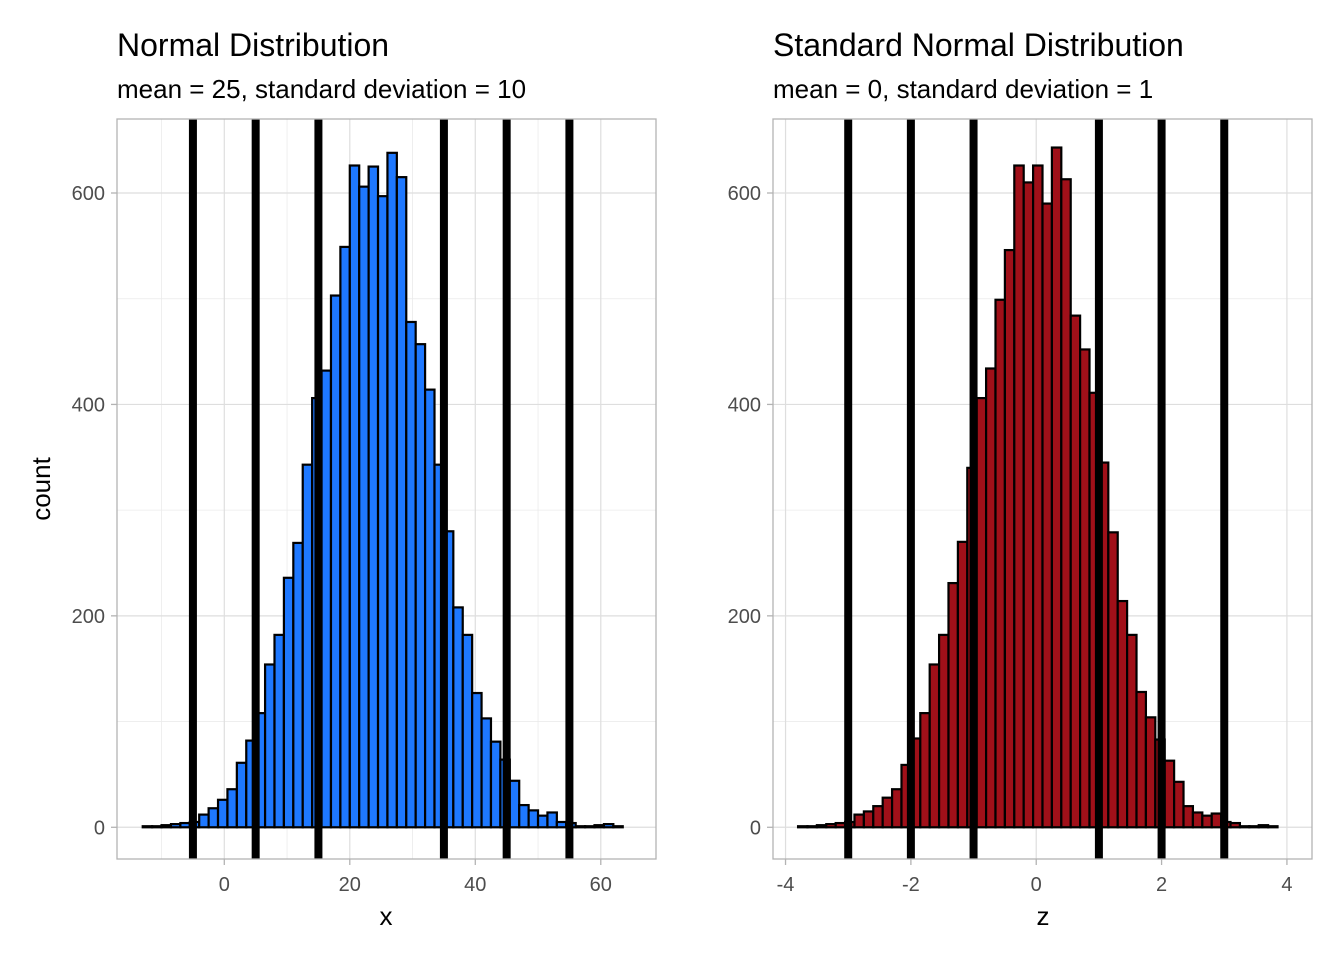 The image size is (1344, 960). I want to click on left-x-tick-label: 60, so click(601, 885).